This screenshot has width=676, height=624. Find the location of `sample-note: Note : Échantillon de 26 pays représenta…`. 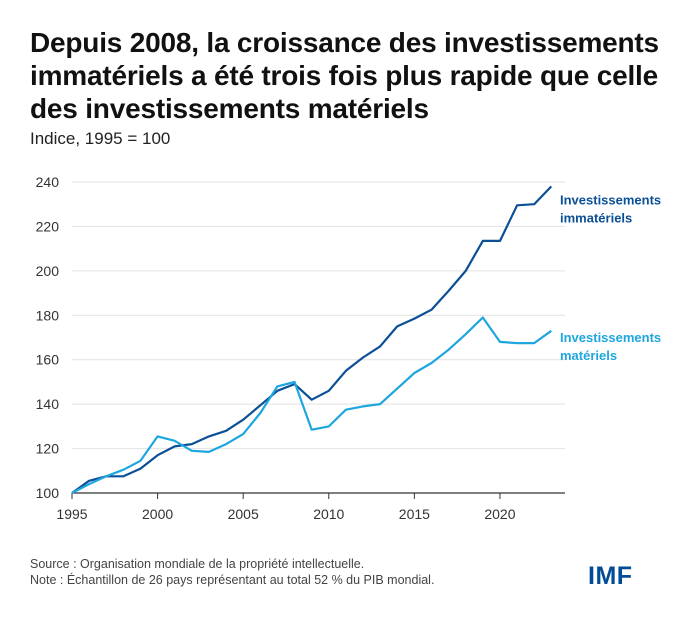

sample-note: Note : Échantillon de 26 pays représenta… is located at coordinates (232, 580).